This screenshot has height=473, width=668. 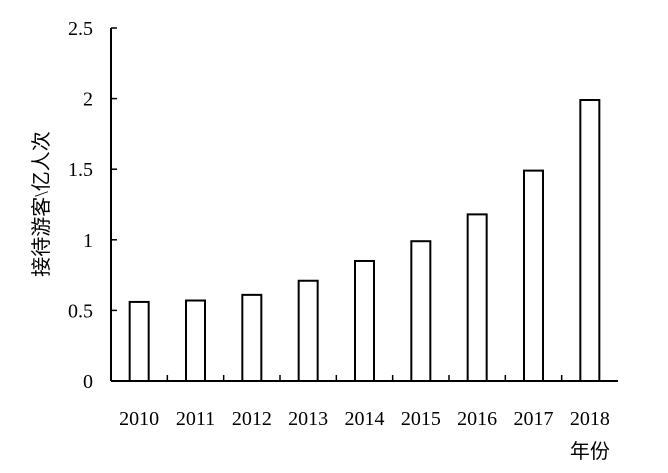 What do you see at coordinates (139, 419) in the screenshot?
I see `x-tick-label: 2010` at bounding box center [139, 419].